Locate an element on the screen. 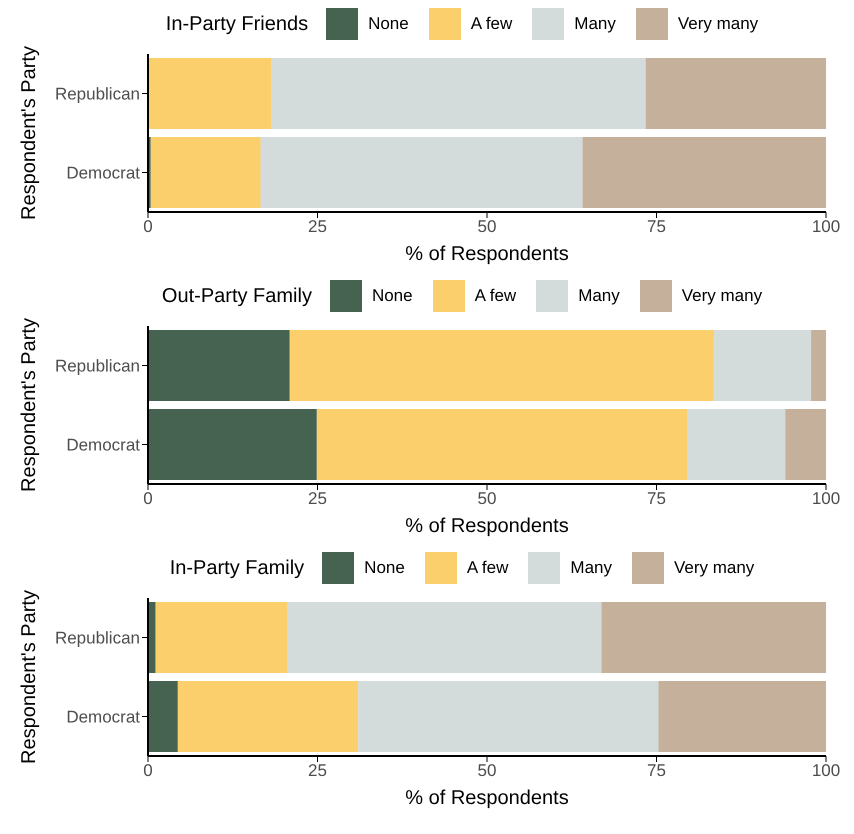  legend-title: In-Party Family is located at coordinates (237, 568).